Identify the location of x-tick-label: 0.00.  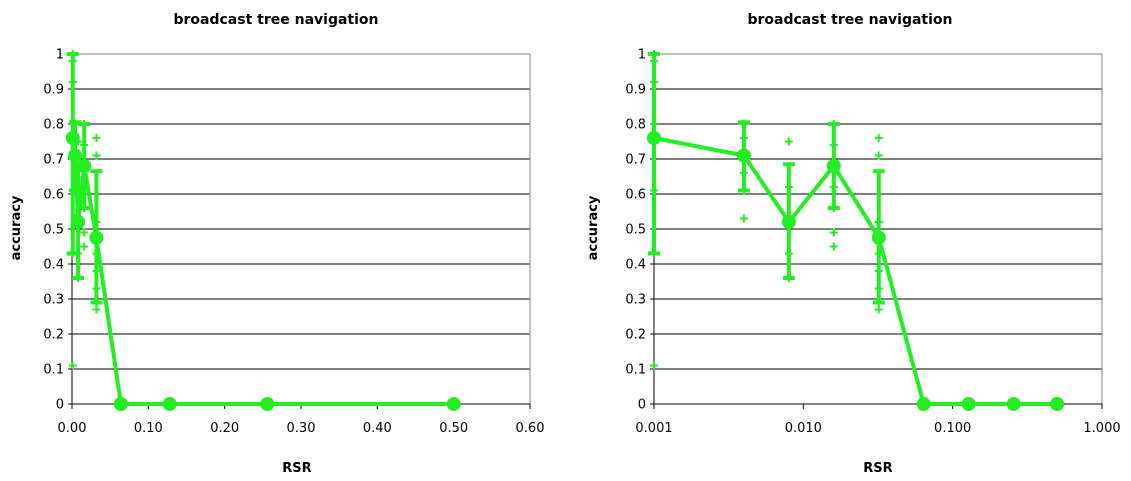
(72, 428).